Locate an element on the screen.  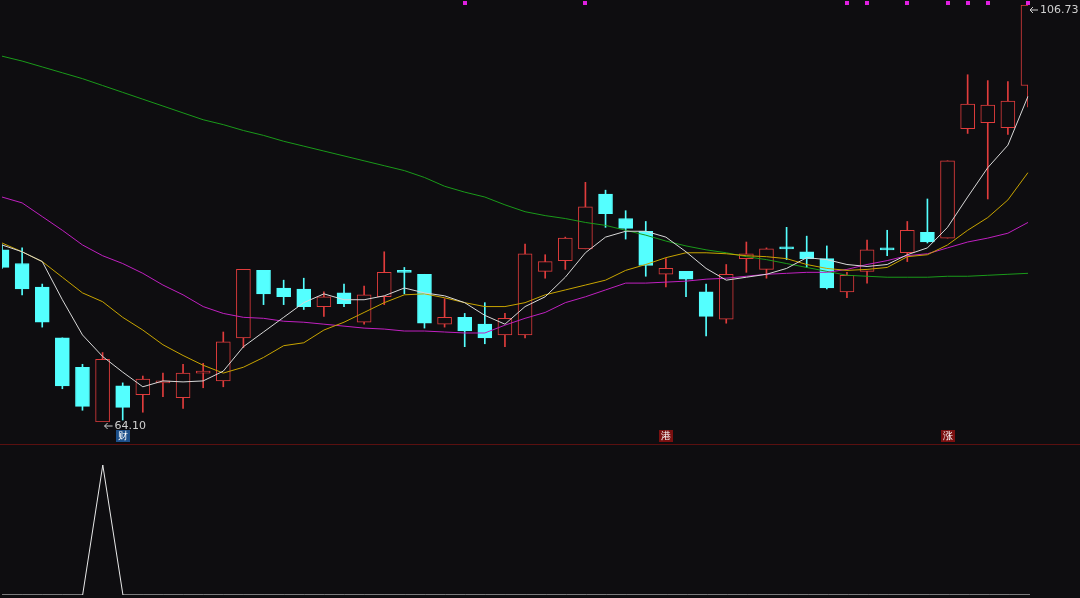
text: 财 is located at coordinates (122, 436).